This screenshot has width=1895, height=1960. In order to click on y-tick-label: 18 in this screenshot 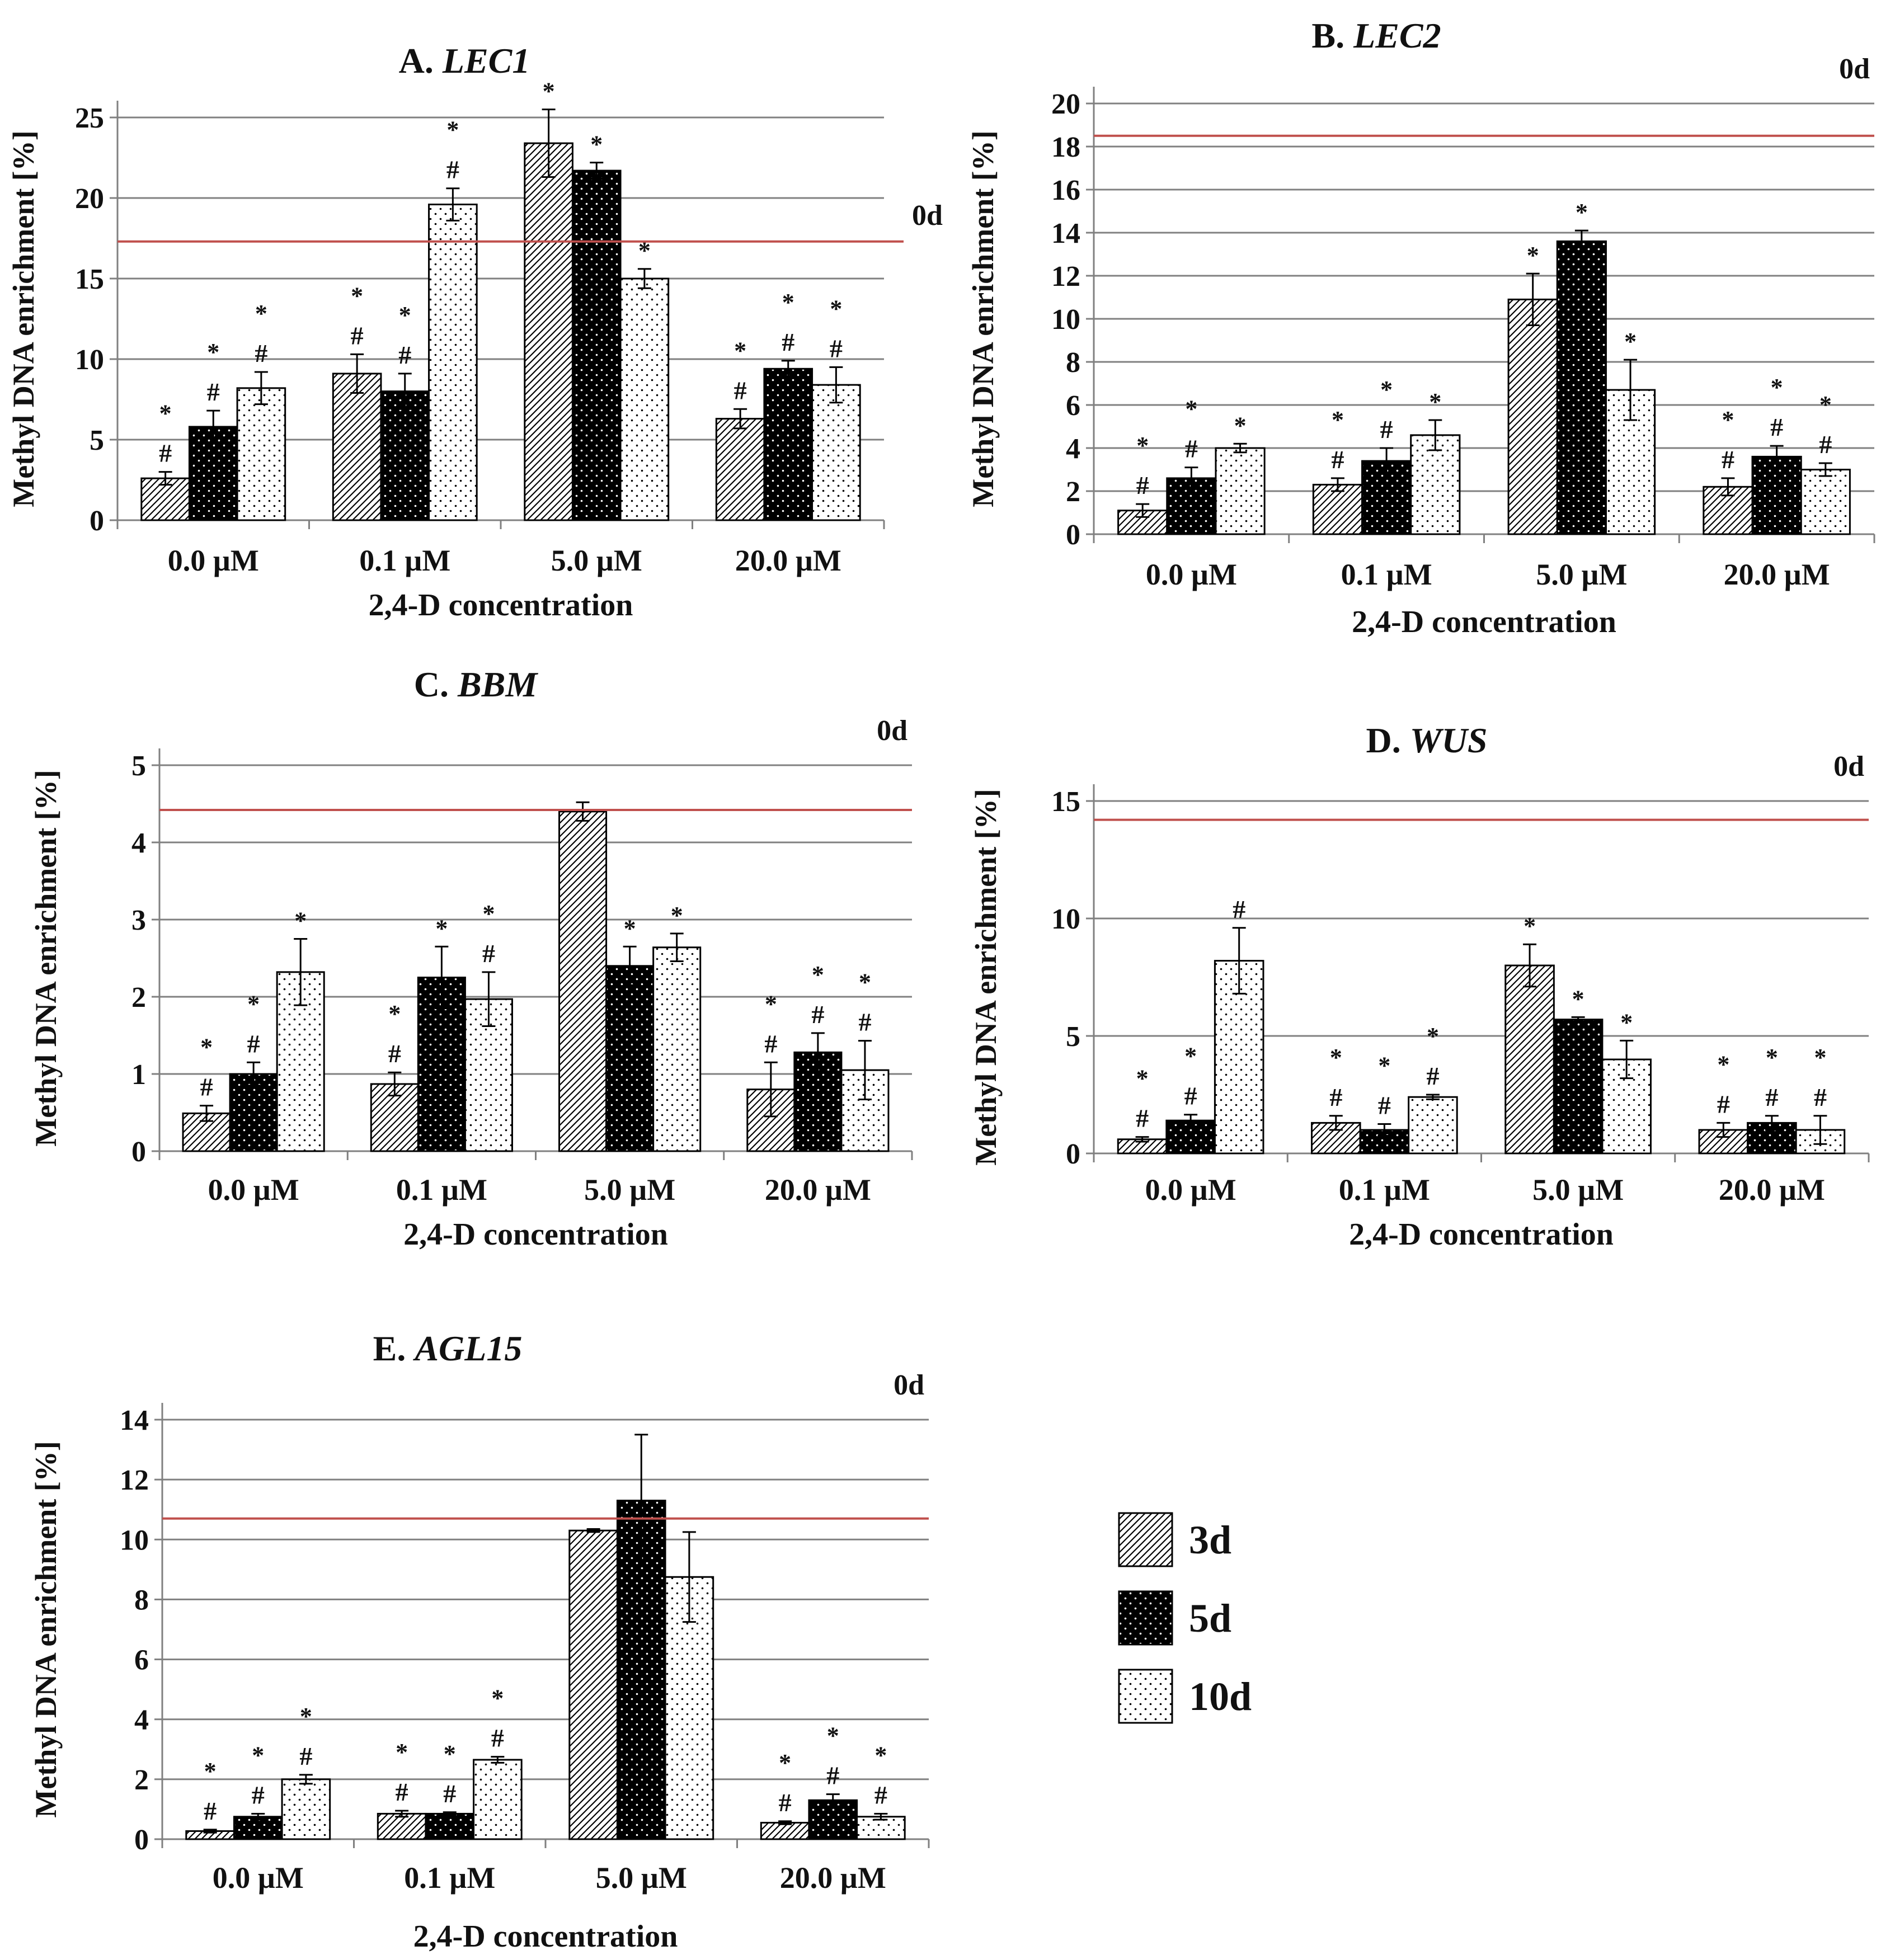, I will do `click(1065, 147)`.